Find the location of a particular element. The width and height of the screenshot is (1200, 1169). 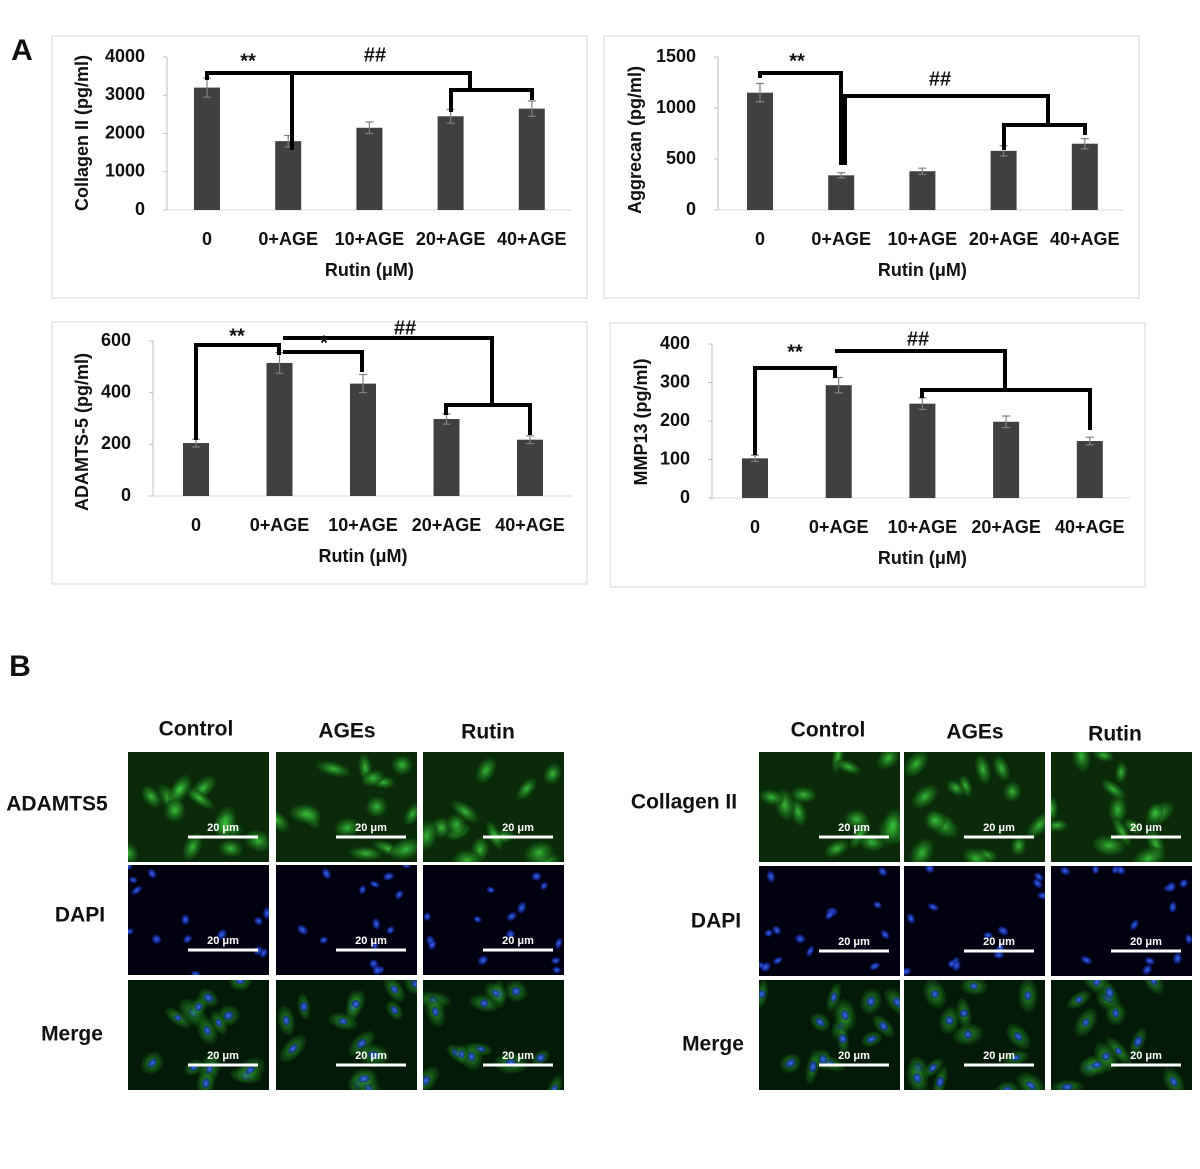

panel-label: A is located at coordinates (22, 50).